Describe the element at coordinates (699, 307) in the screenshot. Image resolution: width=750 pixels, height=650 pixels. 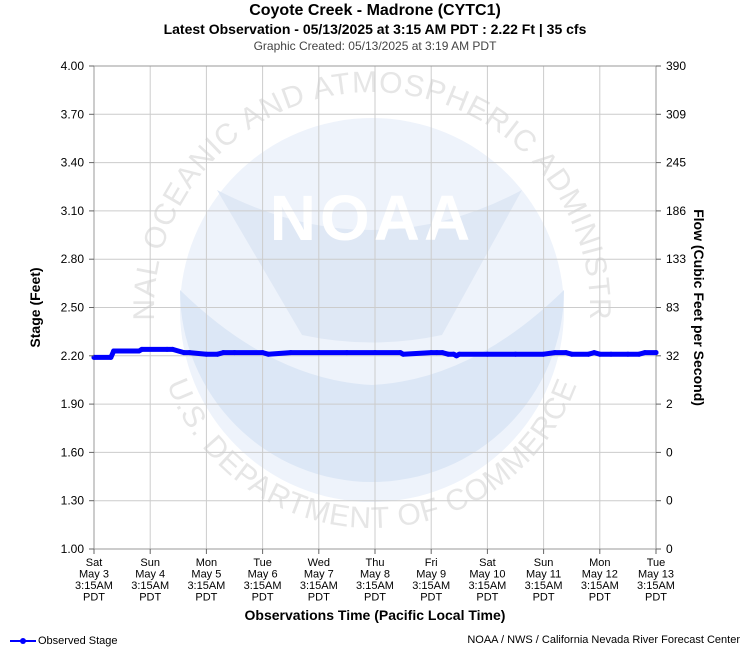
I see `y-axis-right-label: Flow (Cubic Feet per Second)` at that location.